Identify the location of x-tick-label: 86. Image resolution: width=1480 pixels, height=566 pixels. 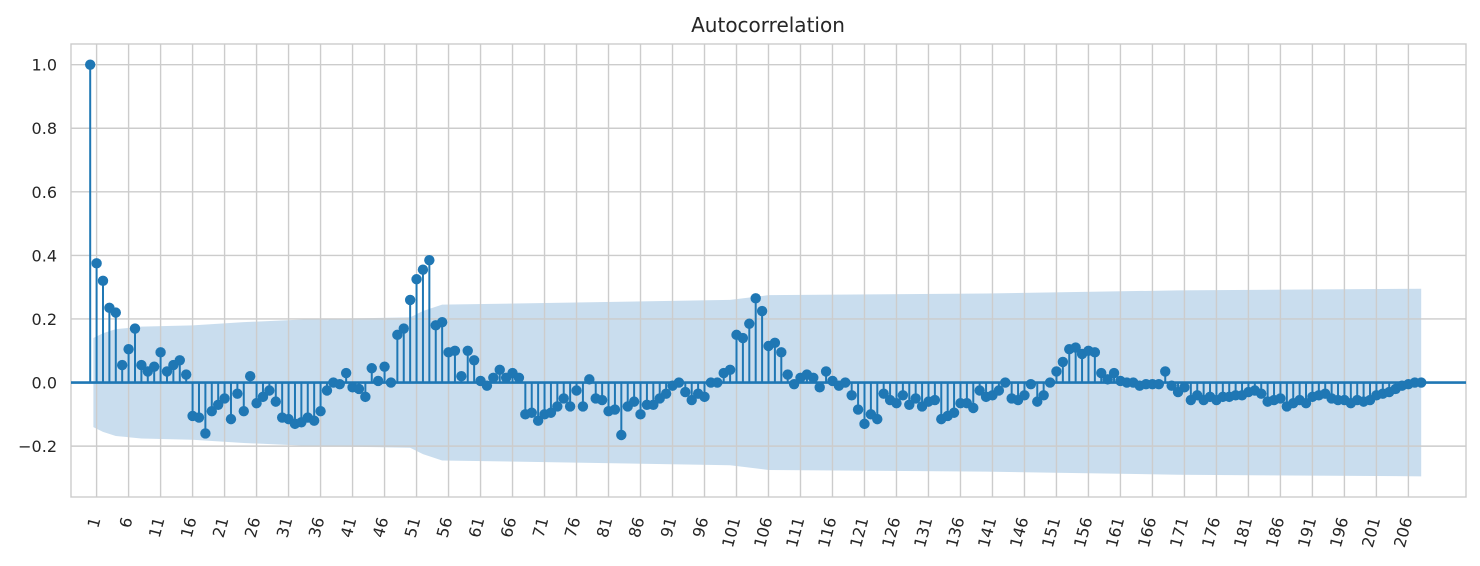
(637, 527).